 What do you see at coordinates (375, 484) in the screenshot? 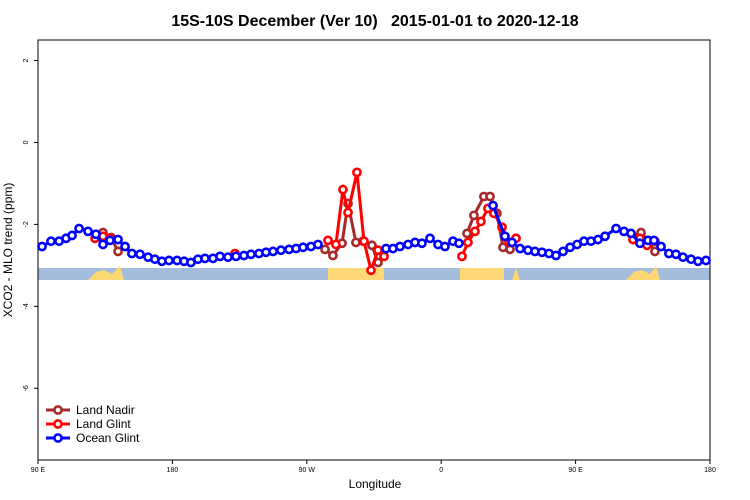
I see `x-axis-label: Longitude` at bounding box center [375, 484].